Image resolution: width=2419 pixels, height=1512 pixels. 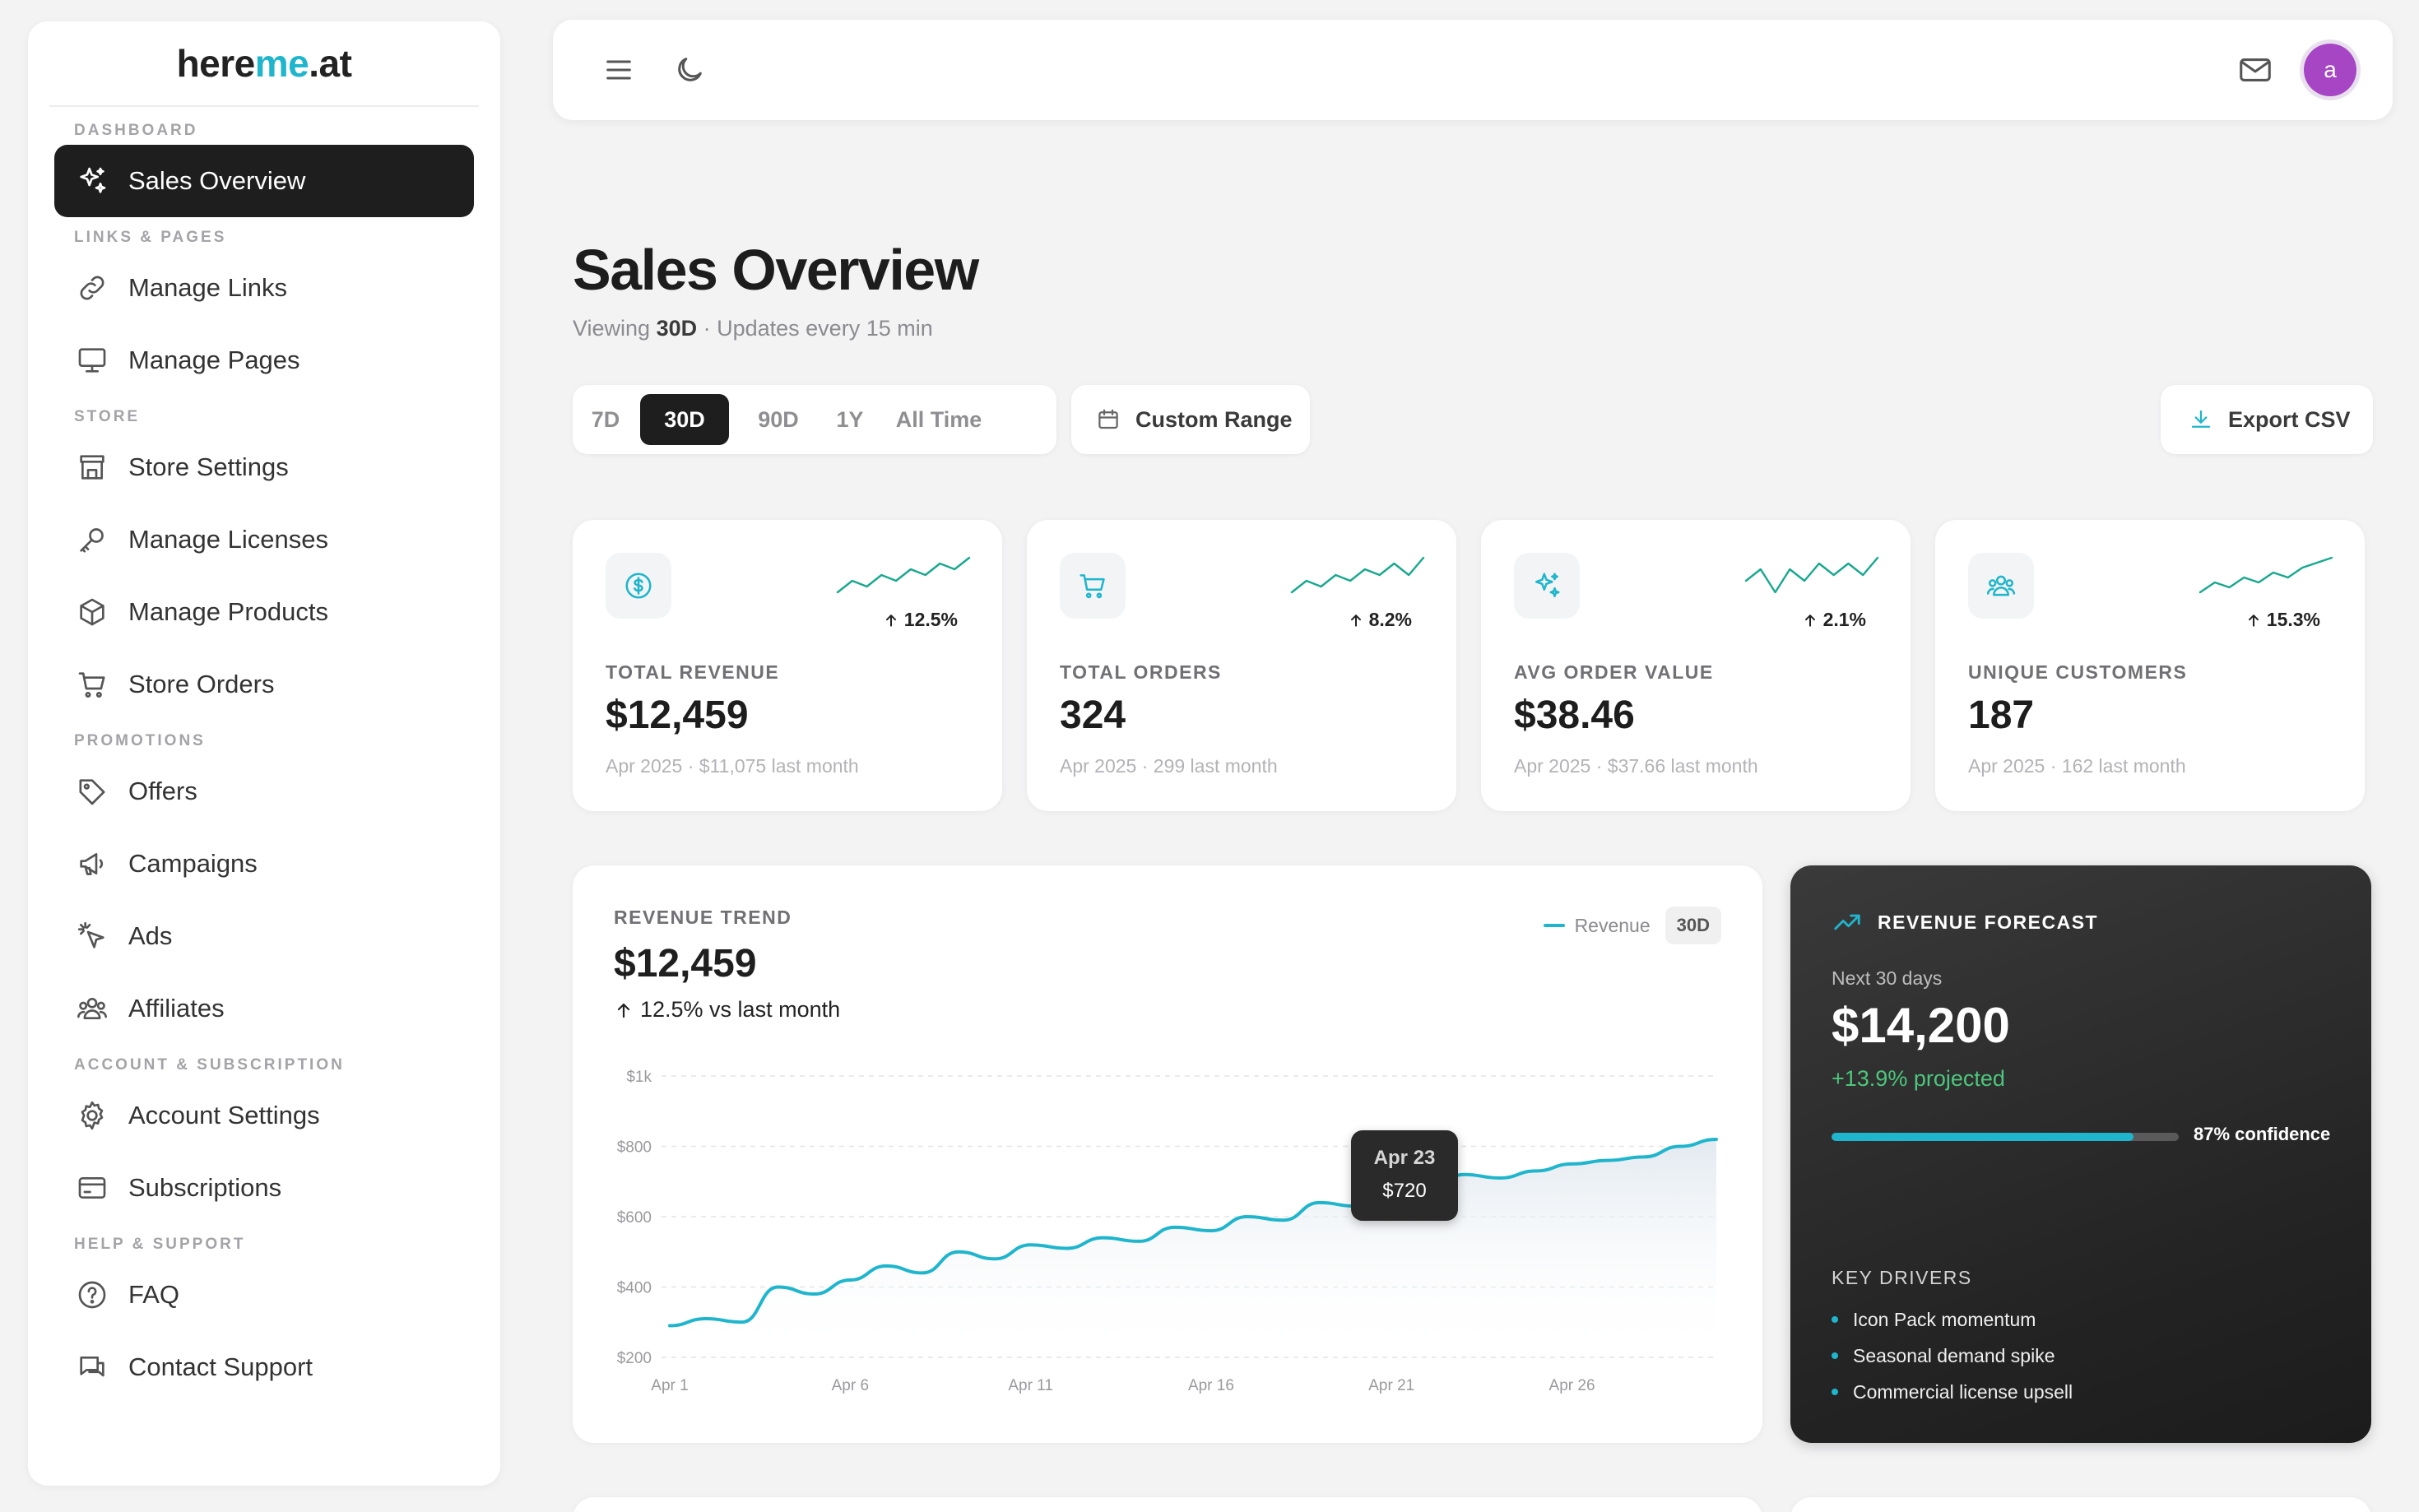 I want to click on sidebar-item-label: Campaigns, so click(x=193, y=863).